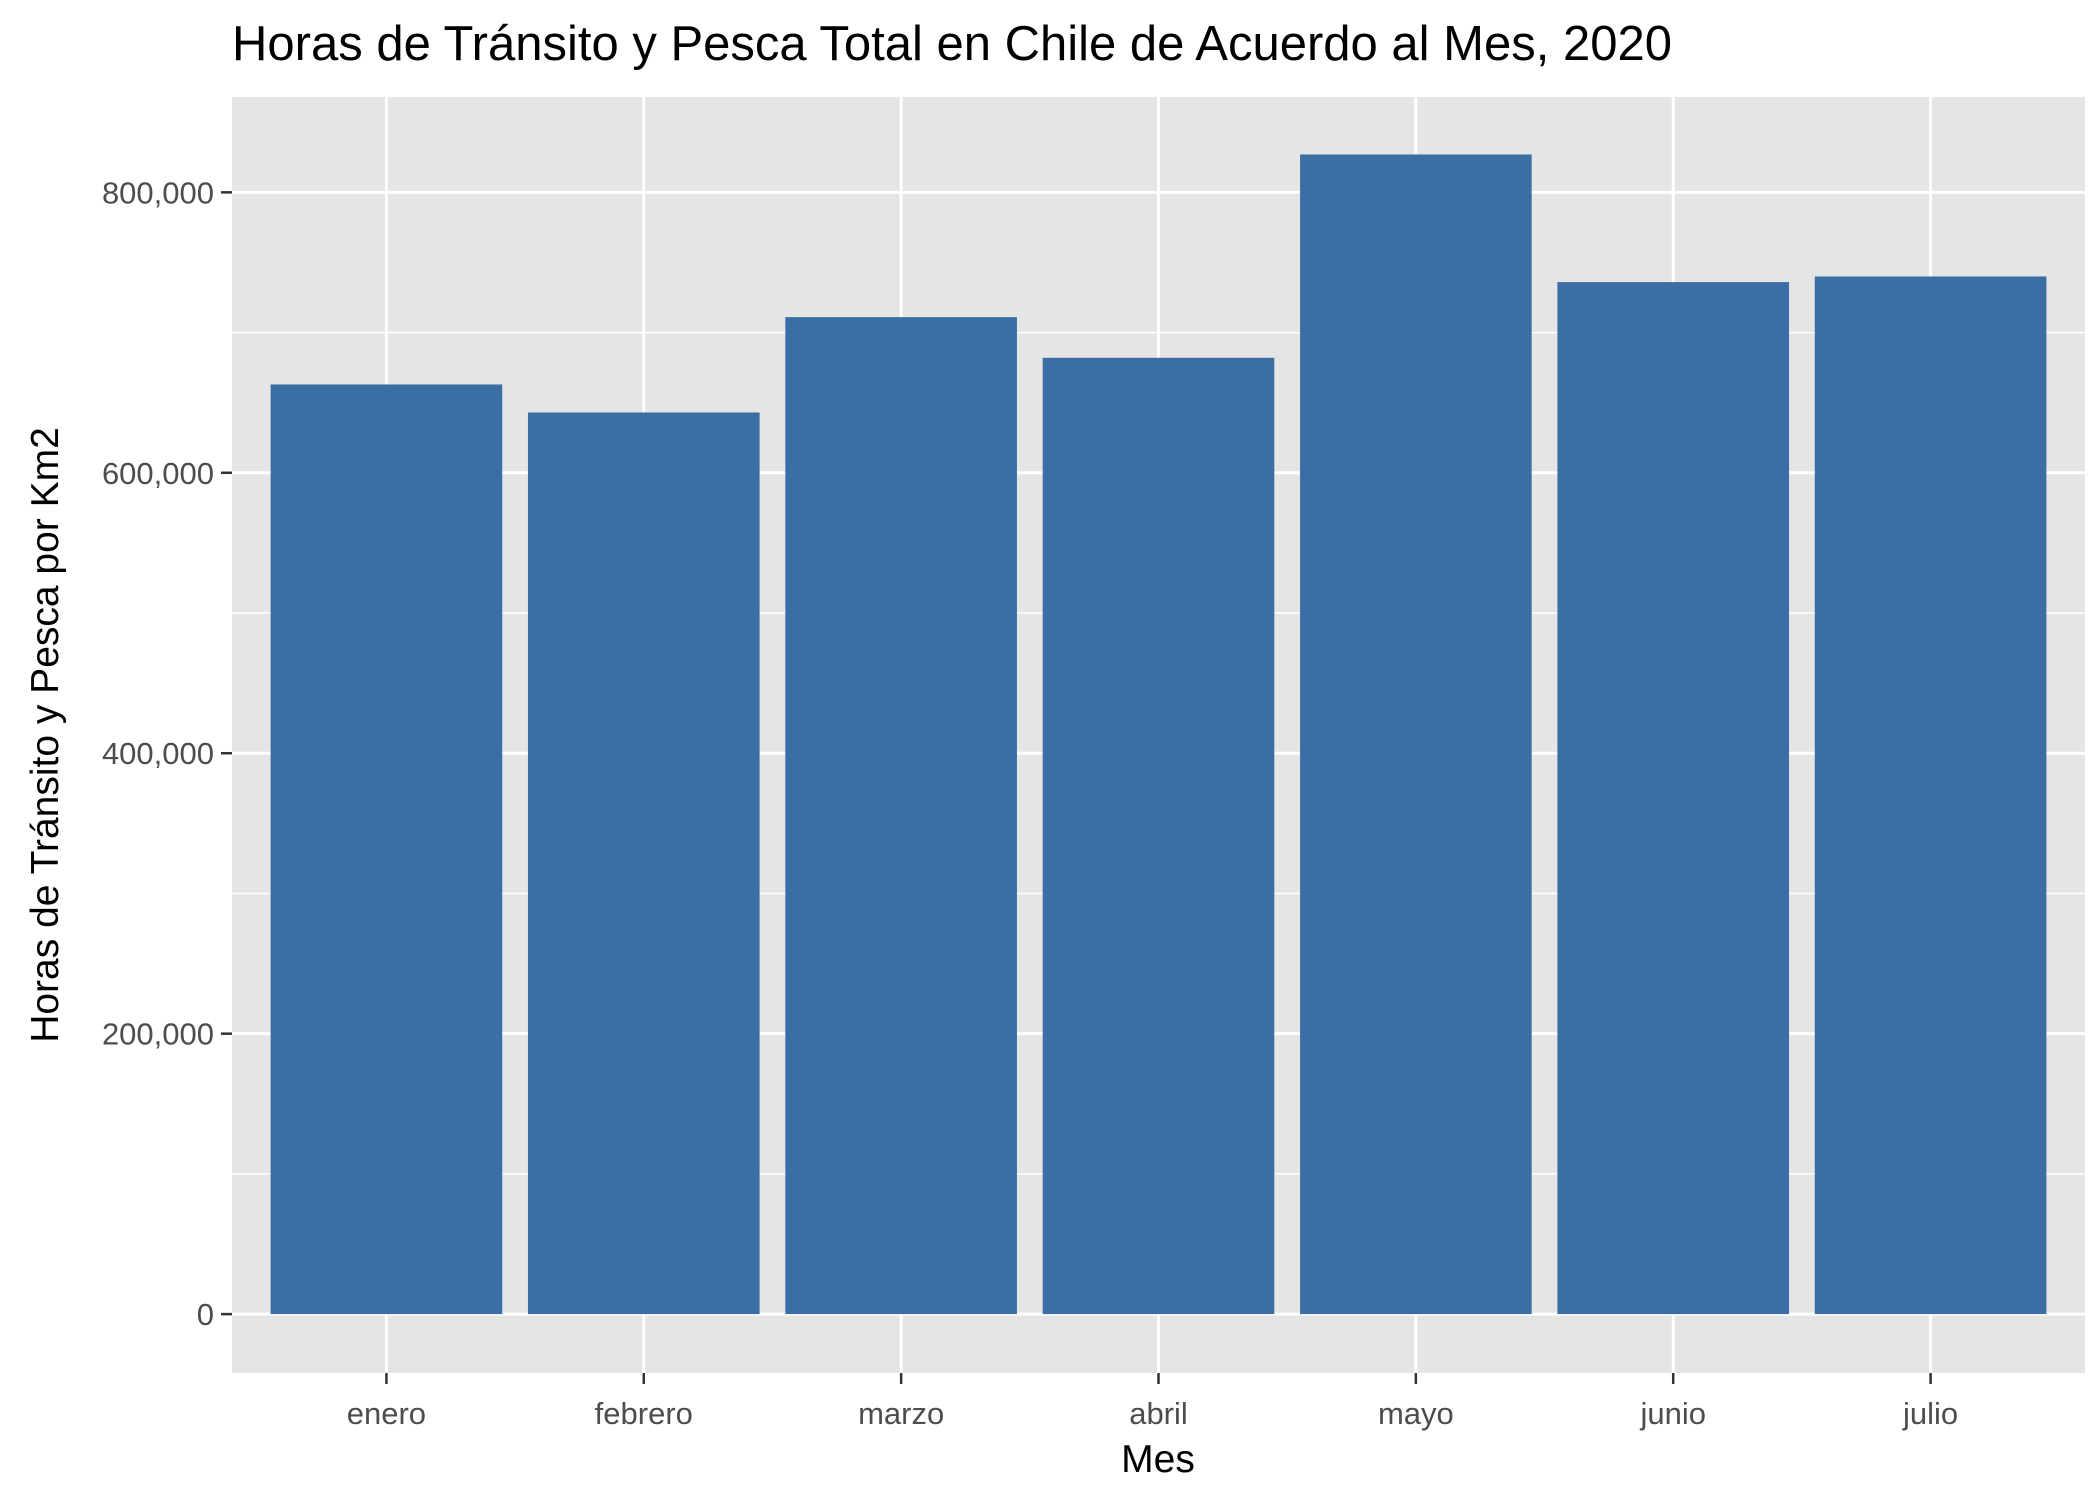 This screenshot has width=2100, height=1500. Describe the element at coordinates (1158, 1459) in the screenshot. I see `x-axis-title: Mes` at that location.